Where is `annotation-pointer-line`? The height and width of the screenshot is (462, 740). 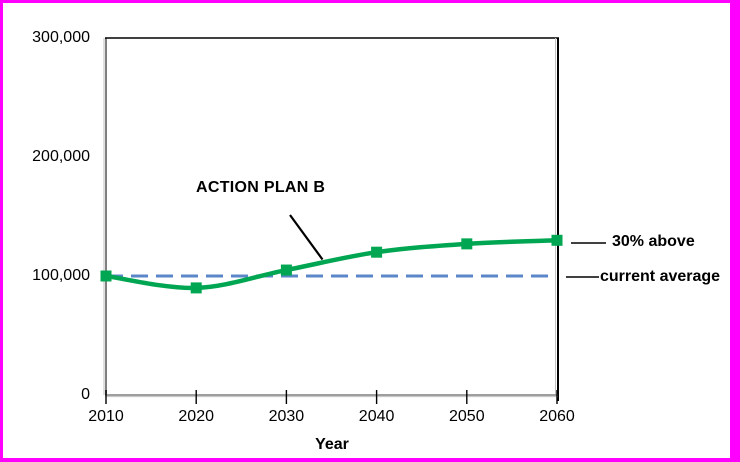 annotation-pointer-line is located at coordinates (306, 237).